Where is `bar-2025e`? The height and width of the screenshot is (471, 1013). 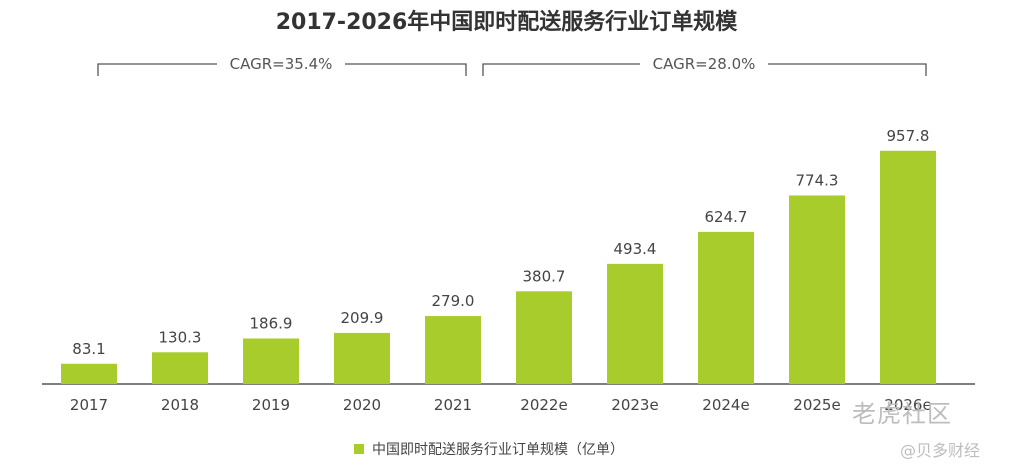
bar-2025e is located at coordinates (817, 289).